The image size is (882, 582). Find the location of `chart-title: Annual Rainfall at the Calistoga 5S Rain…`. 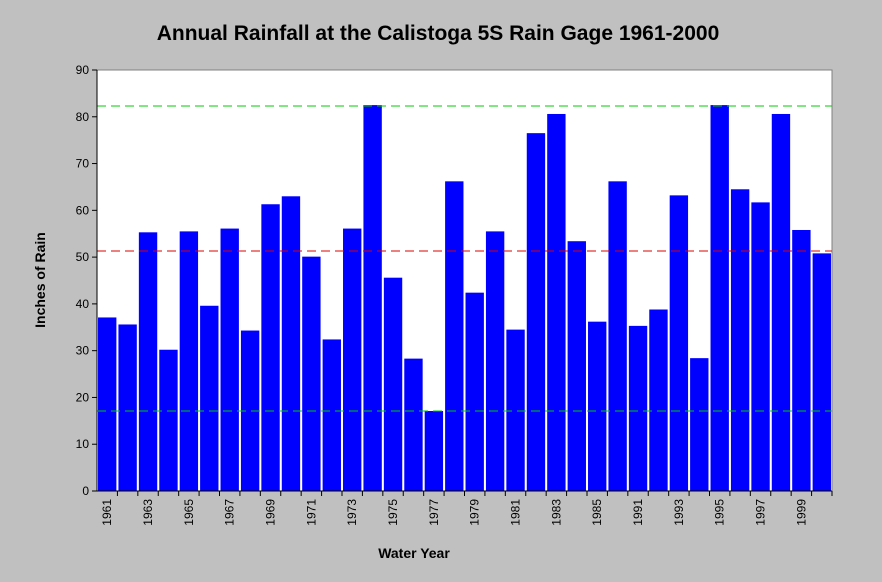

chart-title: Annual Rainfall at the Calistoga 5S Rain… is located at coordinates (438, 33).